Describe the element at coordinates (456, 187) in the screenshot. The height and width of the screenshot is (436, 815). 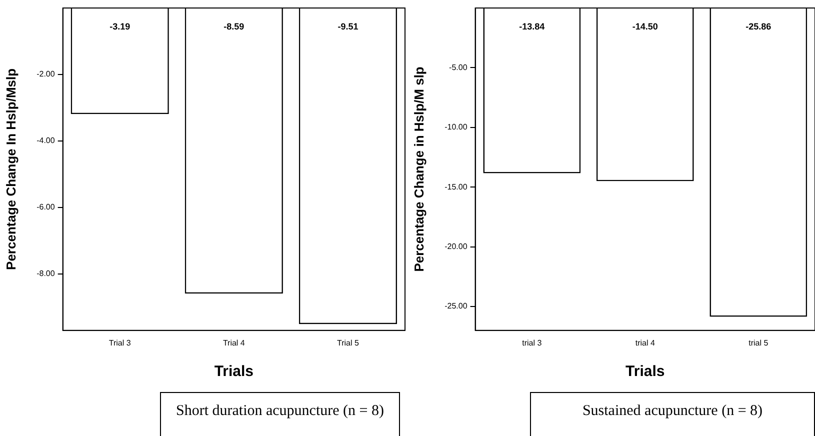
I see `y-tick-label: -15.00` at that location.